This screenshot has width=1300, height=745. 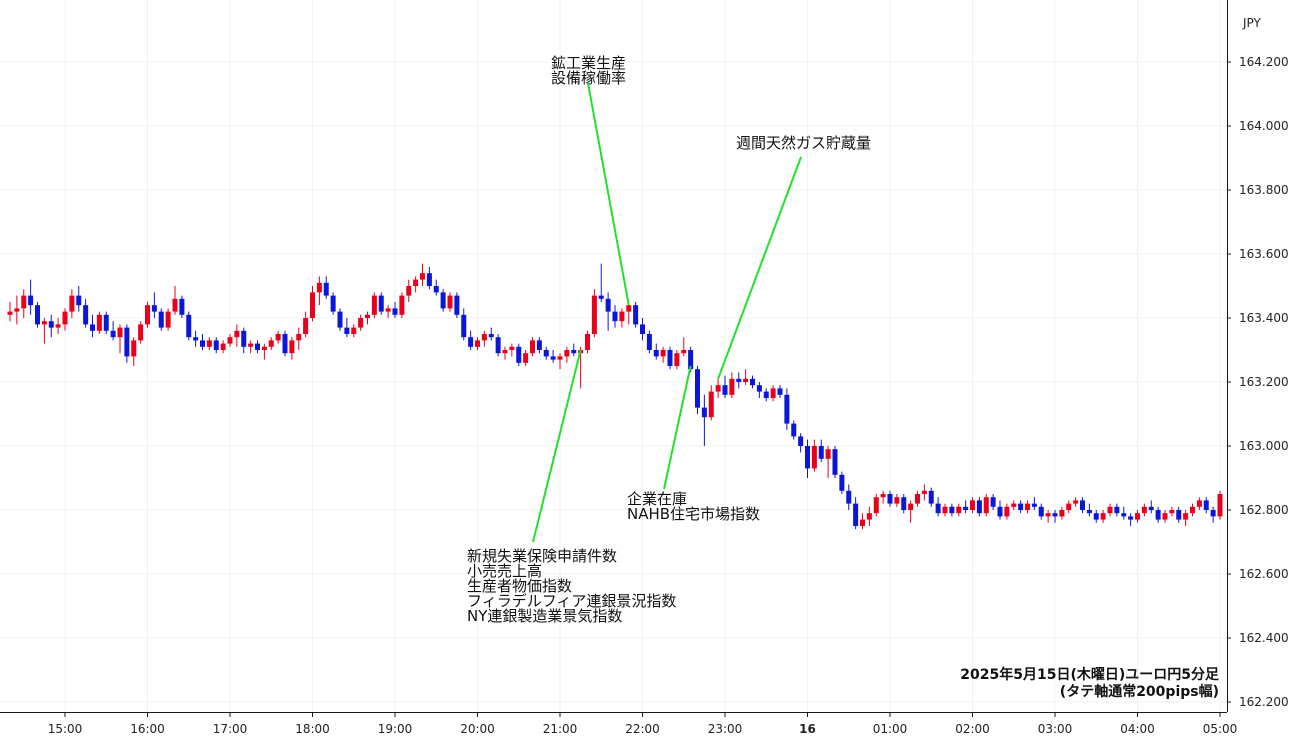 I want to click on time-tick-label: 20:00, so click(x=477, y=729).